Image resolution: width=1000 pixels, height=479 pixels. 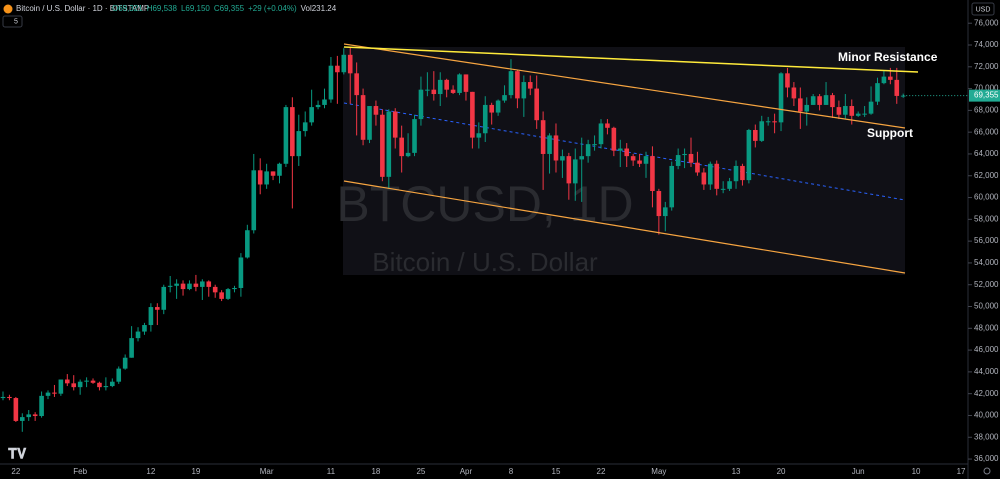 What do you see at coordinates (8, 9) in the screenshot?
I see `symbol-icon` at bounding box center [8, 9].